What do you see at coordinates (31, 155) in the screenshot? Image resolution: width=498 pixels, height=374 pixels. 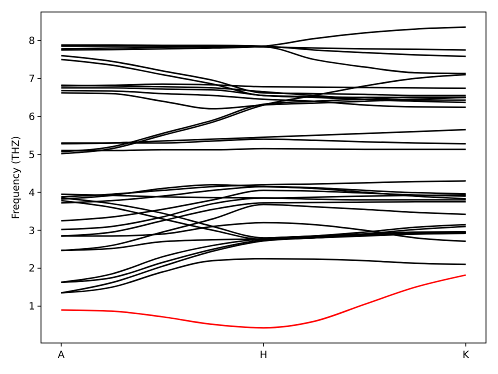 I see `y-tick-label: 5` at bounding box center [31, 155].